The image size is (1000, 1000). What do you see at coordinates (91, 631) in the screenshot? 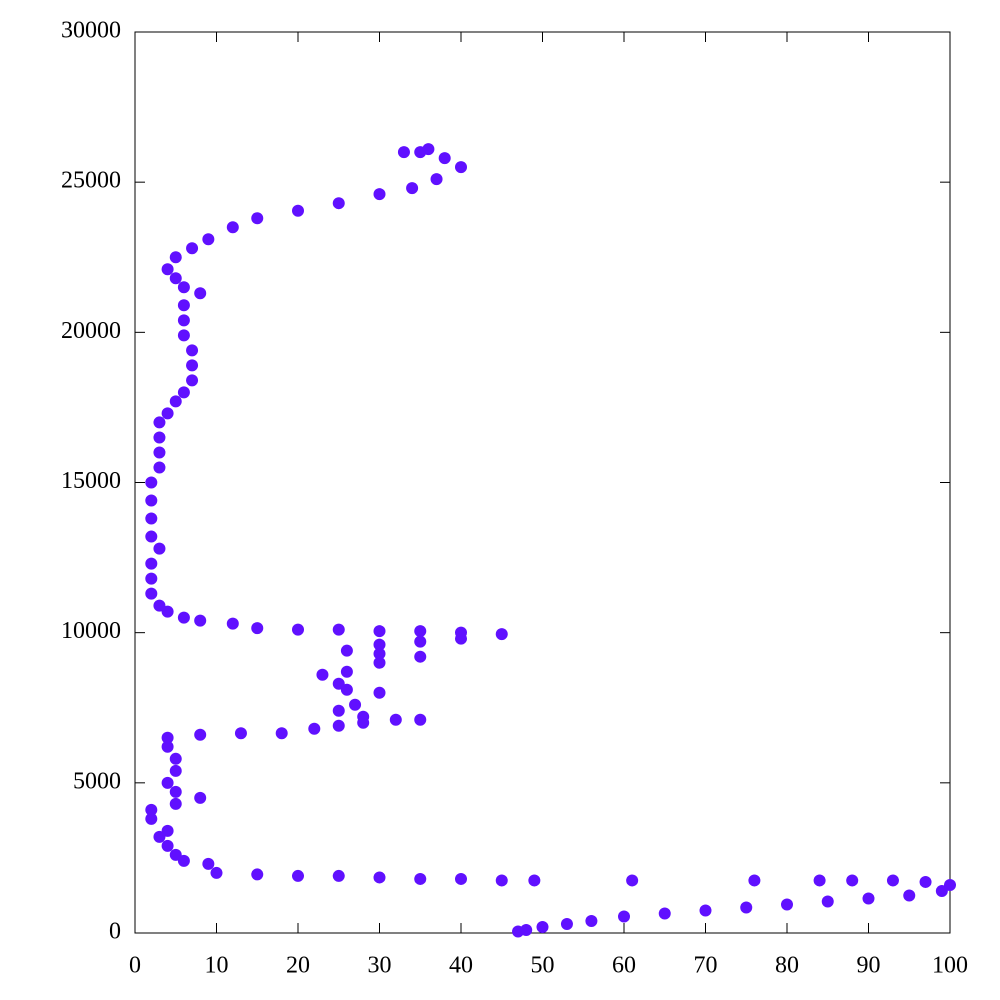
I see `y-tick-label: 10000` at bounding box center [91, 631].